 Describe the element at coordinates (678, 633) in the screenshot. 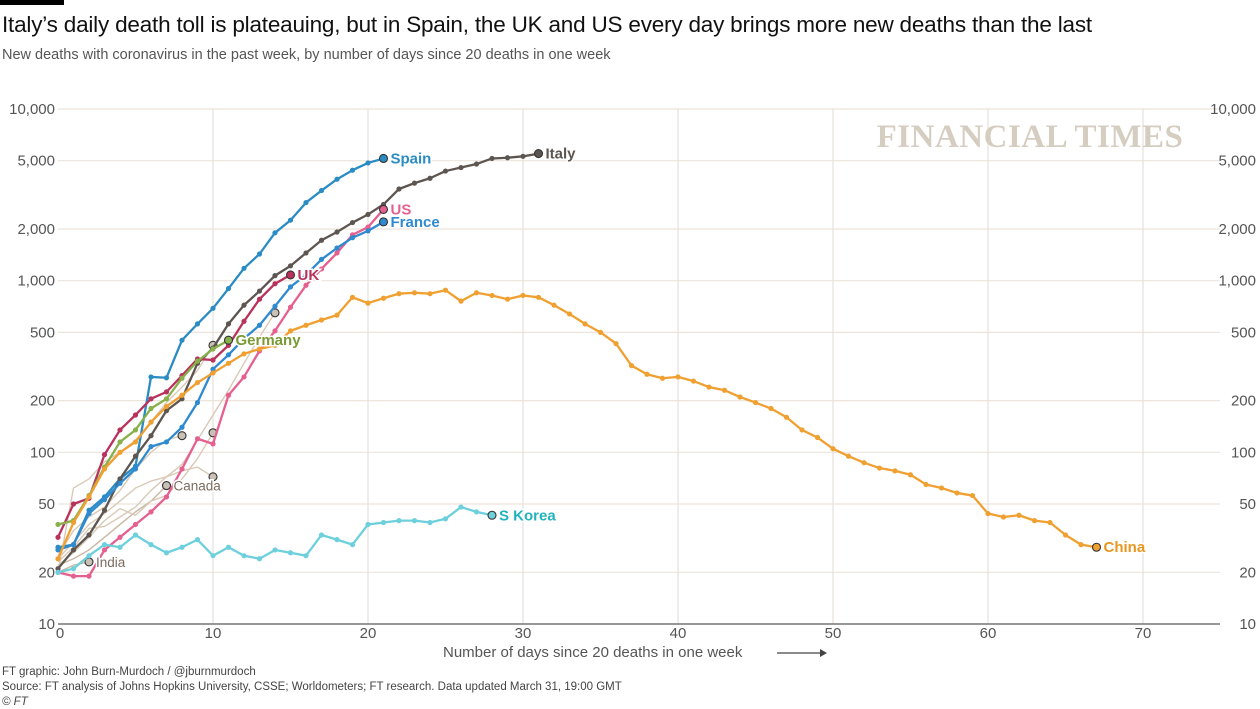

I see `x-tick-label: 40` at that location.